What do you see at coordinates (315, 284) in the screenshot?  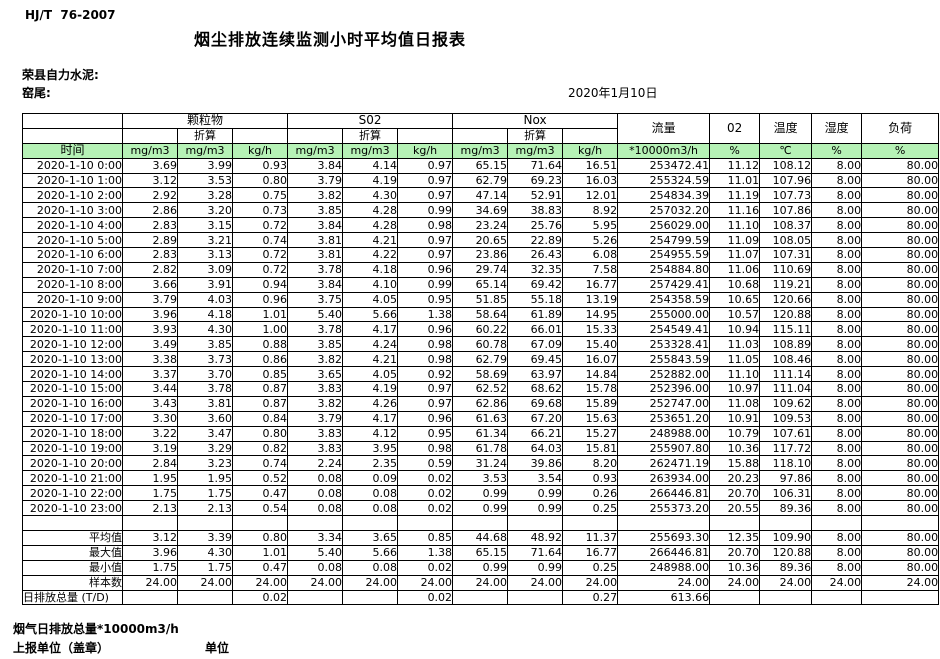 I see `value-cell: 3.84` at bounding box center [315, 284].